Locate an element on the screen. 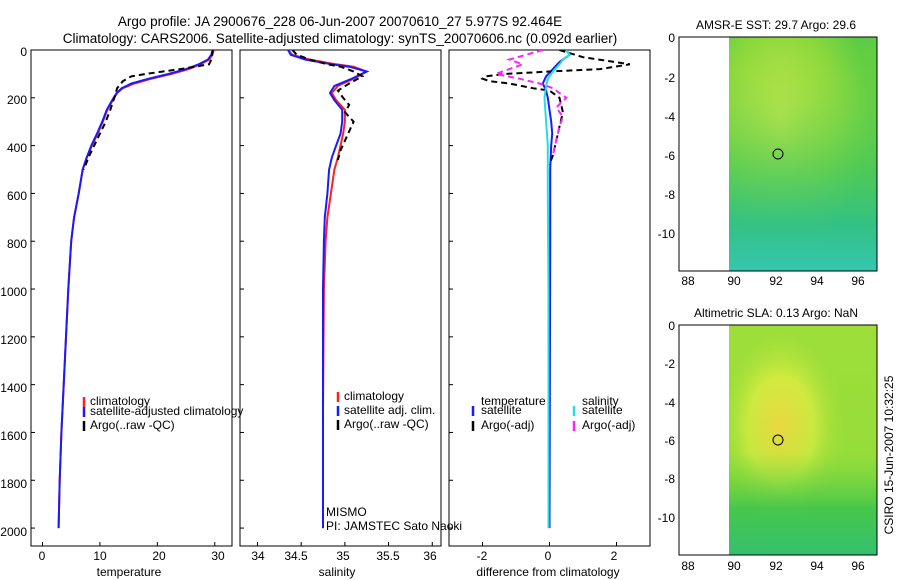 The width and height of the screenshot is (900, 580). salinity-climatology-line is located at coordinates (328, 289).